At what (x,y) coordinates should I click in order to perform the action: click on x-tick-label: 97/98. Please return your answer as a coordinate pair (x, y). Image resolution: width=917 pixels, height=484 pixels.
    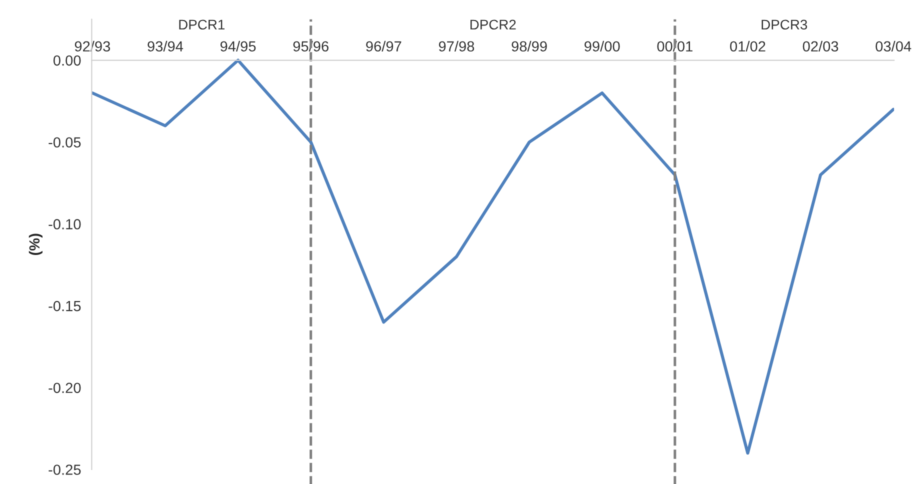
    Looking at the image, I should click on (456, 46).